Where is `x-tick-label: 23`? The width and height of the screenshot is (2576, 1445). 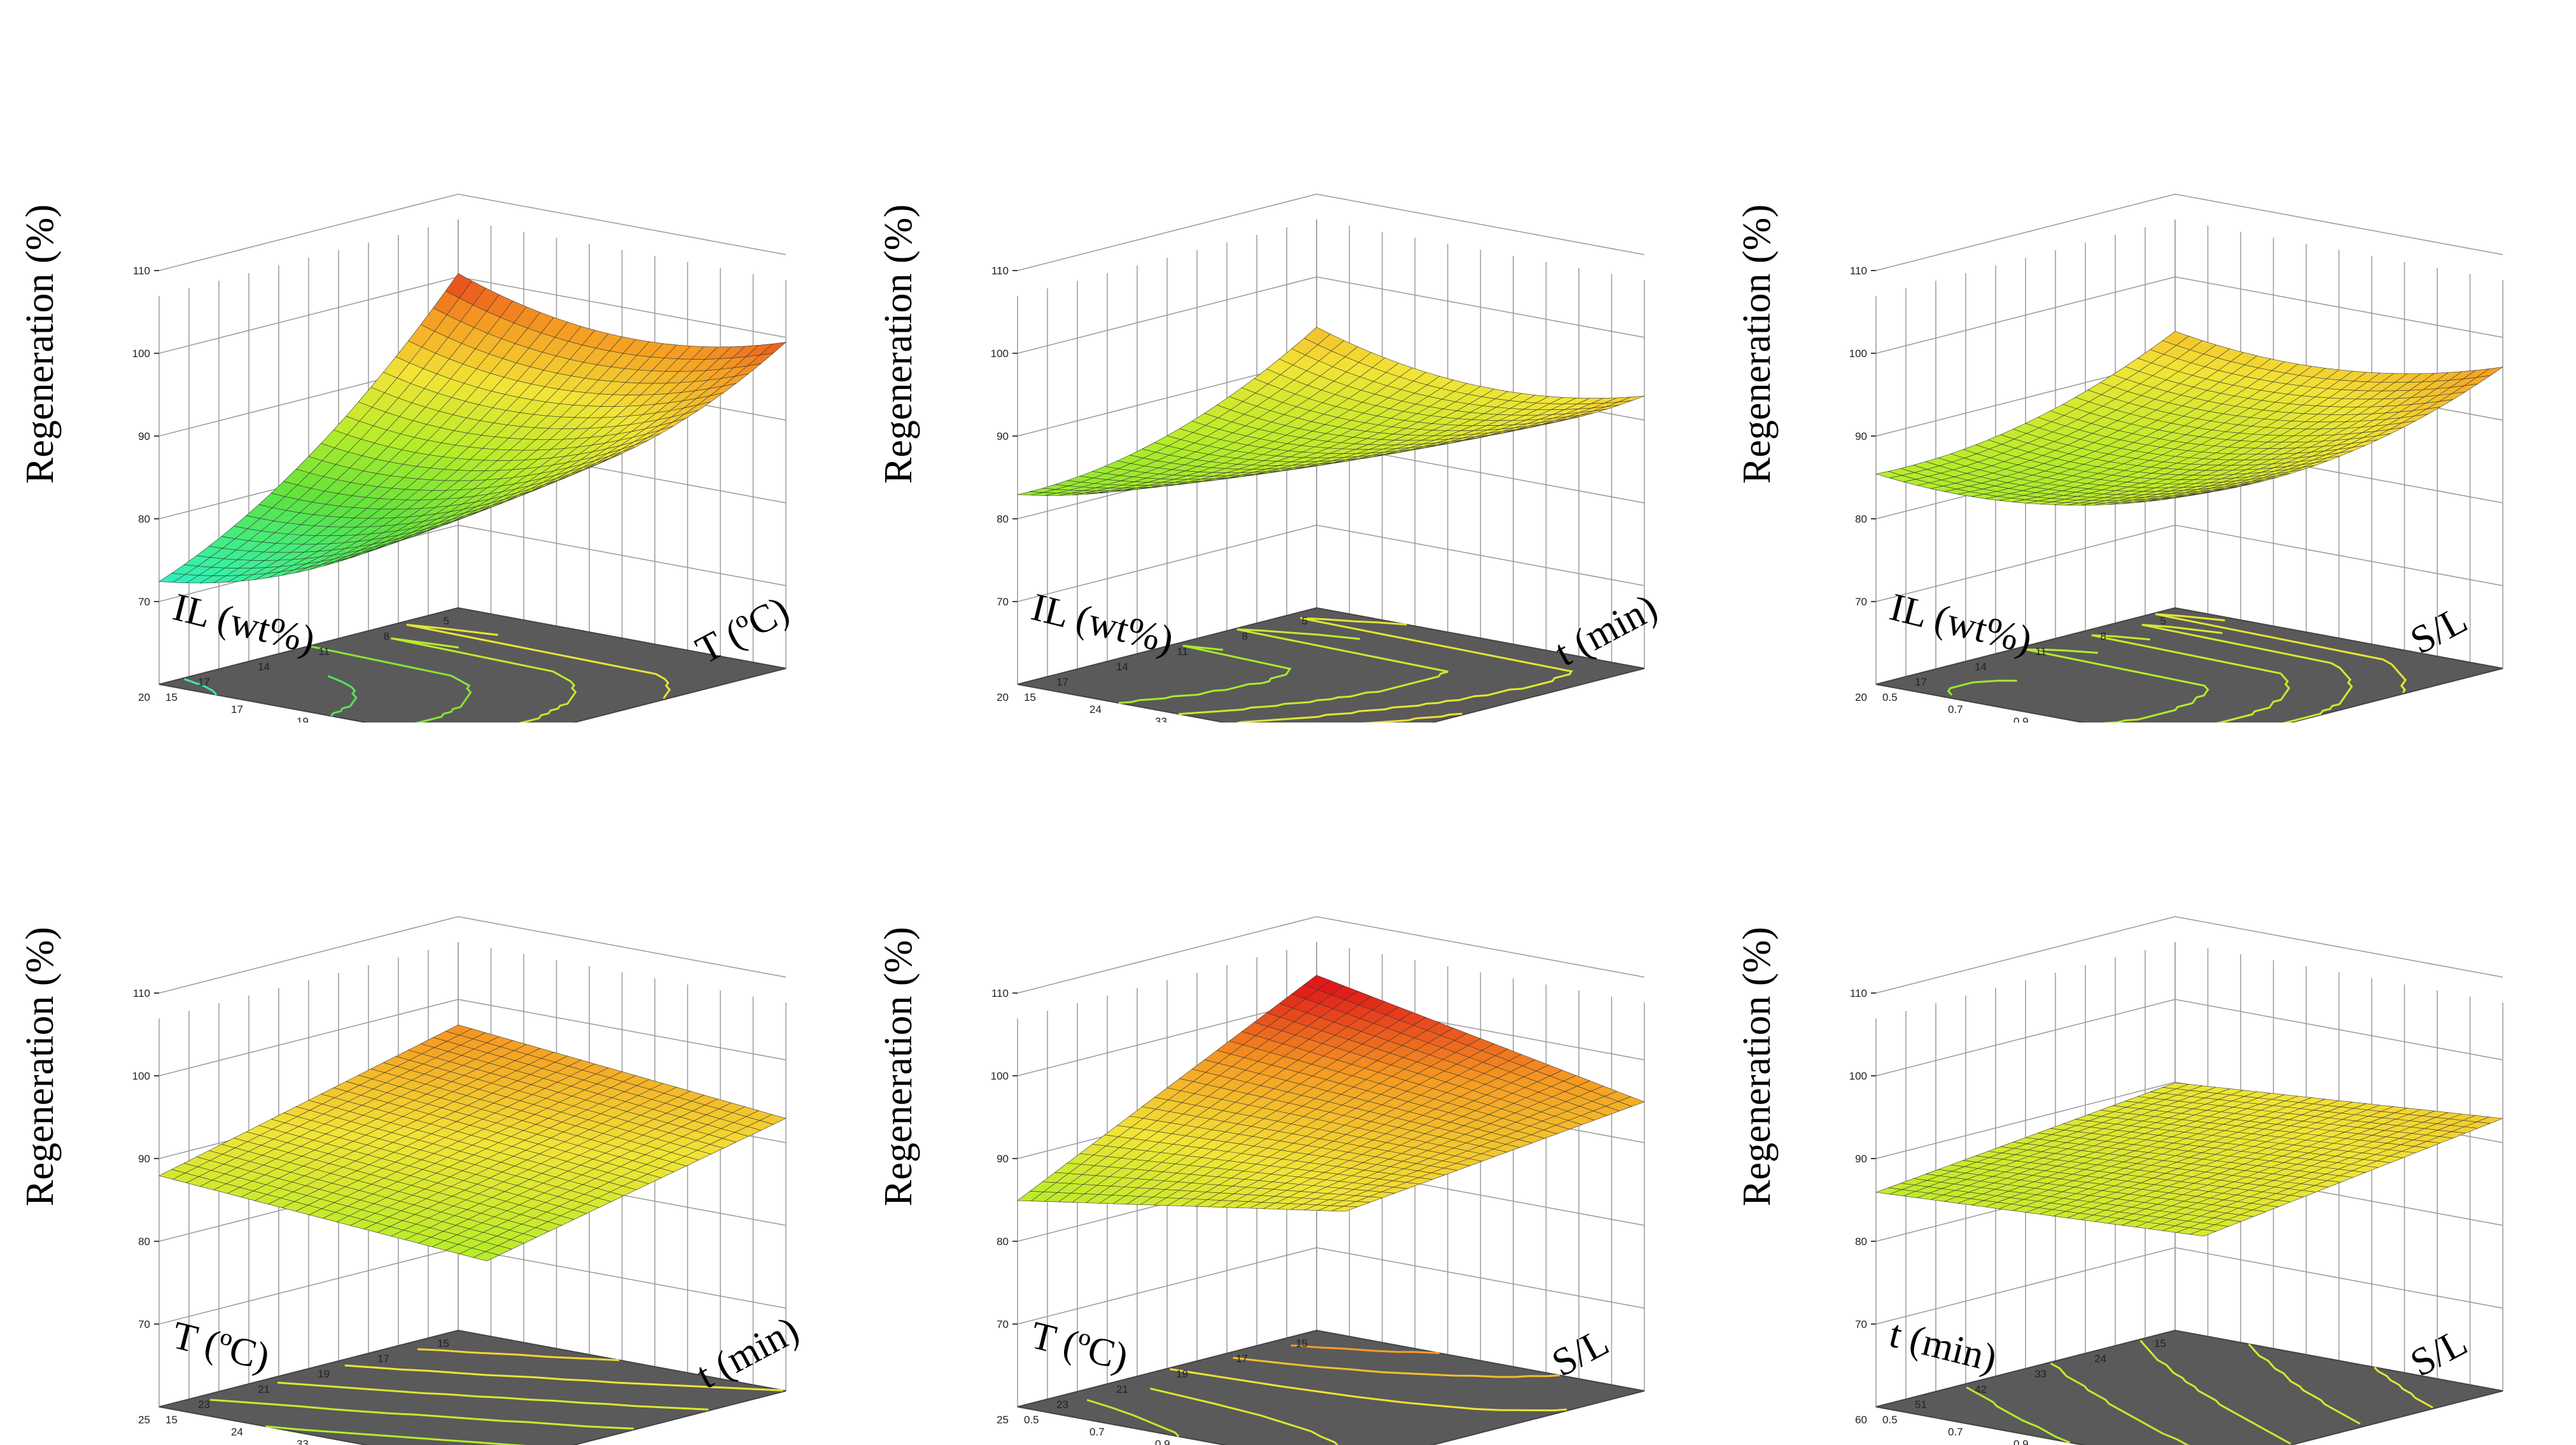 x-tick-label: 23 is located at coordinates (1062, 1405).